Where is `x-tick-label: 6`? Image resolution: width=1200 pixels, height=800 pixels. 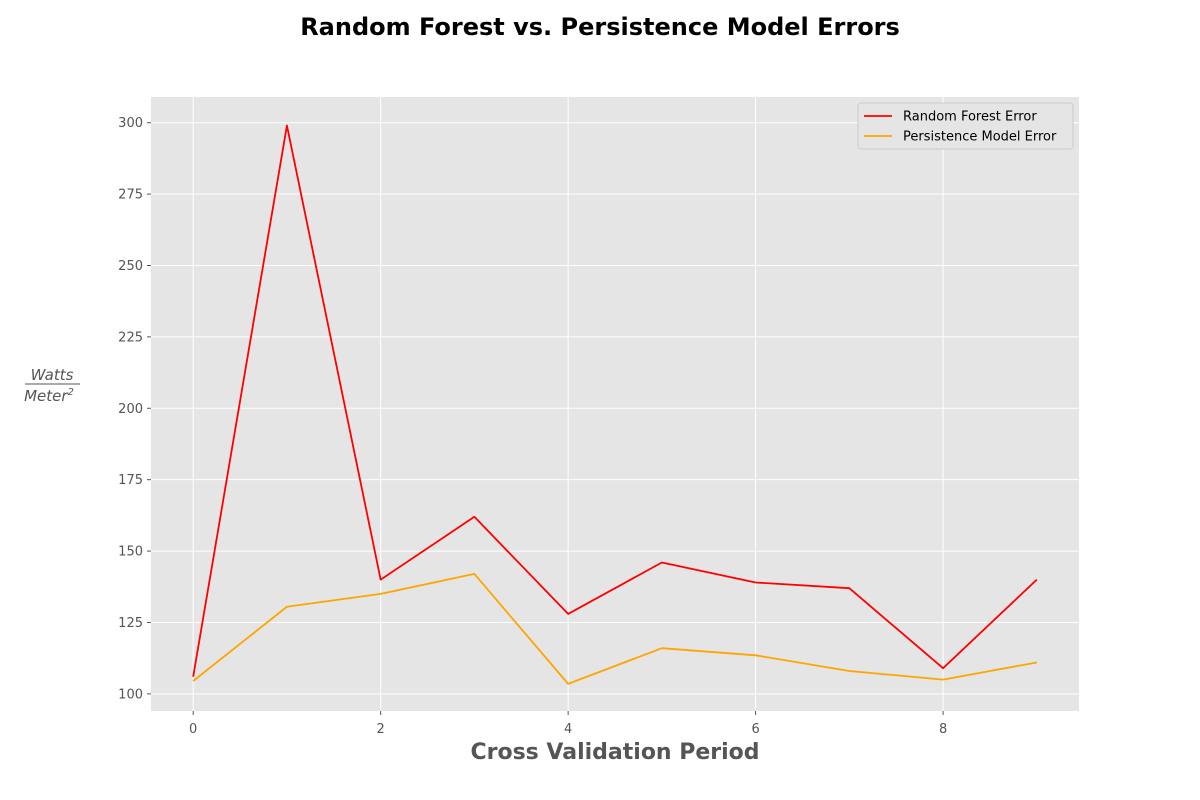 x-tick-label: 6 is located at coordinates (755, 729).